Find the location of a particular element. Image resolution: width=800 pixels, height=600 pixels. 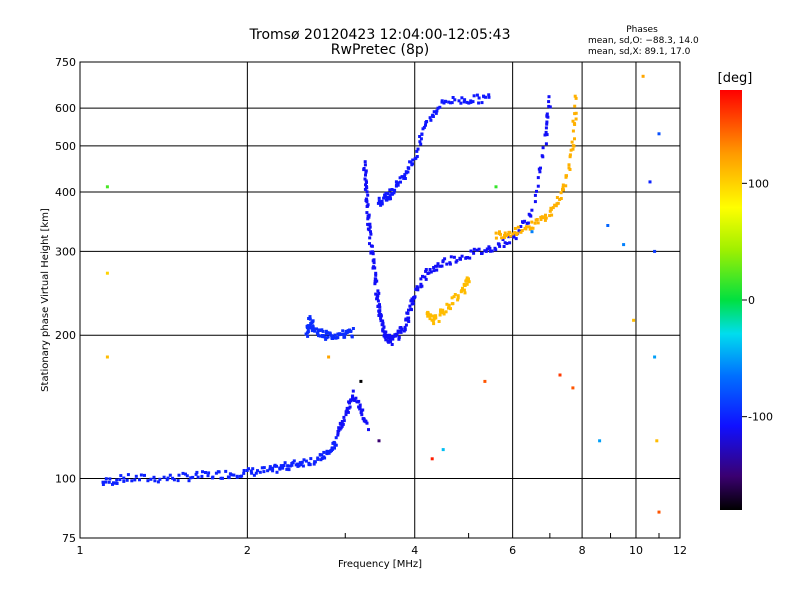

chart-subtitle: RwPretec (8p) is located at coordinates (380, 50).